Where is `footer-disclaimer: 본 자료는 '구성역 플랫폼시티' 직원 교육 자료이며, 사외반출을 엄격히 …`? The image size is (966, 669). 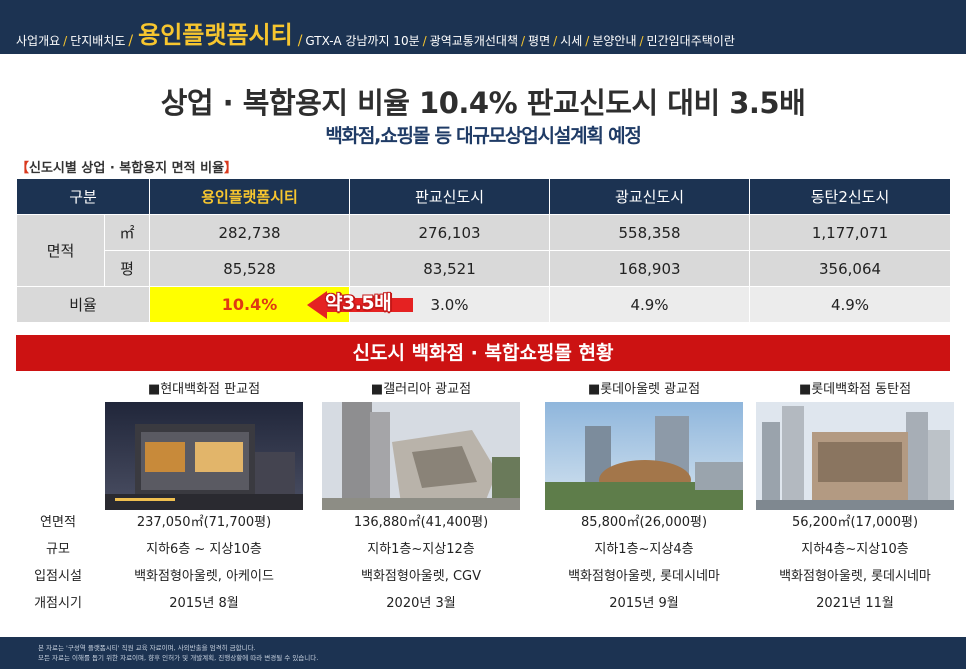 footer-disclaimer: 본 자료는 '구성역 플랫폼시티' 직원 교육 자료이며, 사외반출을 엄격히 … is located at coordinates (483, 653).